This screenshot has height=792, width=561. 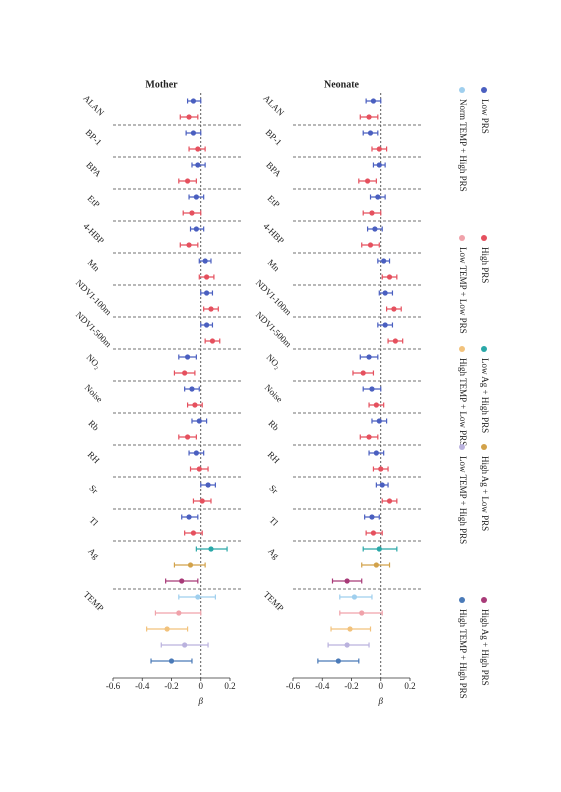 I want to click on group-label: 4-HBP, so click(x=93, y=233).